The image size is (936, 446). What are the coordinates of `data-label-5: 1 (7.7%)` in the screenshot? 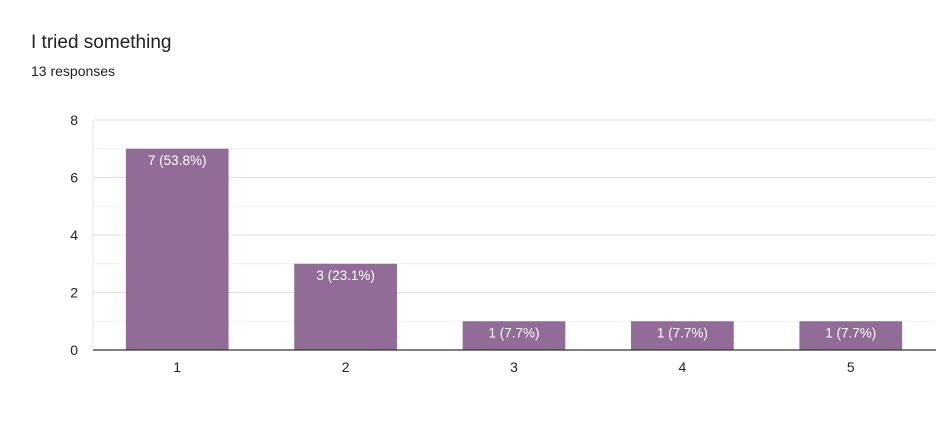 It's located at (850, 332).